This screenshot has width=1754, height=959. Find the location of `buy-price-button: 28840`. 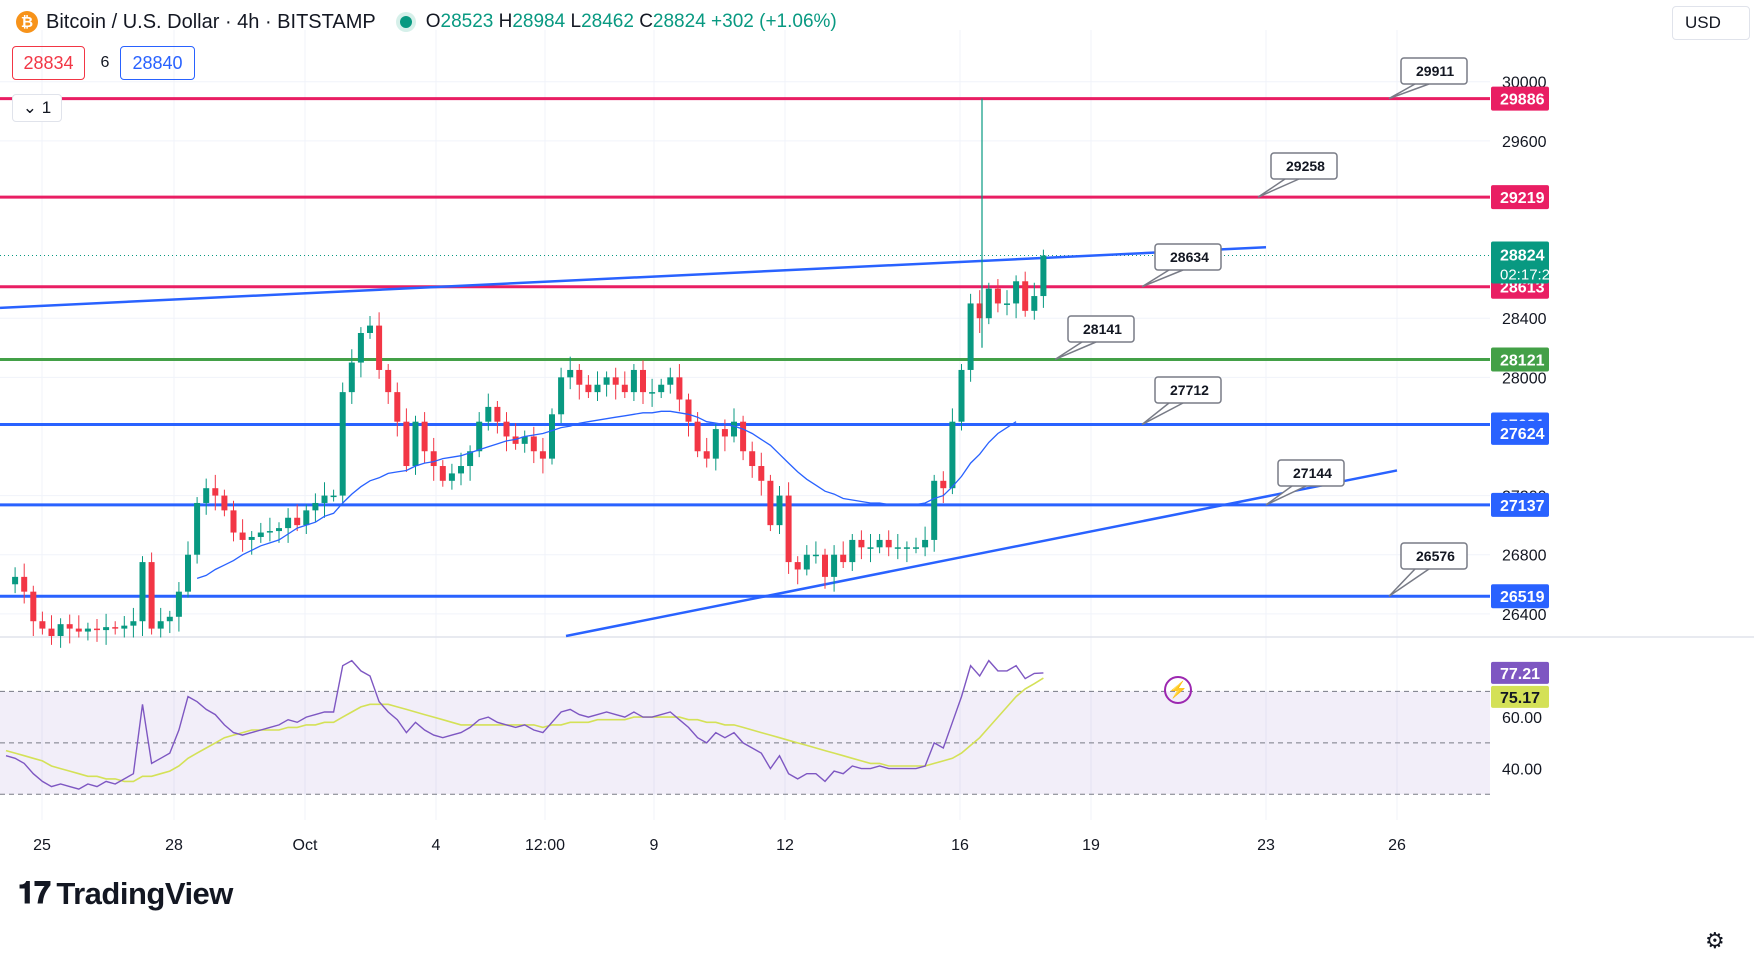

buy-price-button: 28840 is located at coordinates (157, 63).